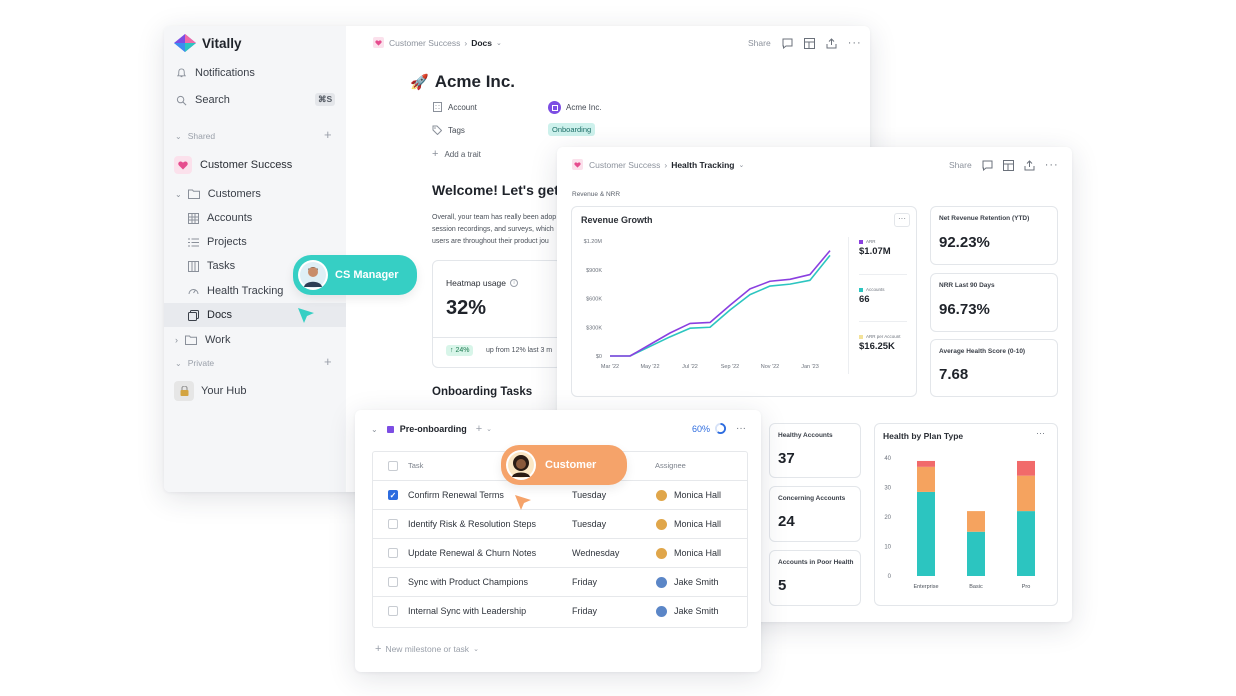  I want to click on task-name: Update Renewal & Churn Notes, so click(472, 553).